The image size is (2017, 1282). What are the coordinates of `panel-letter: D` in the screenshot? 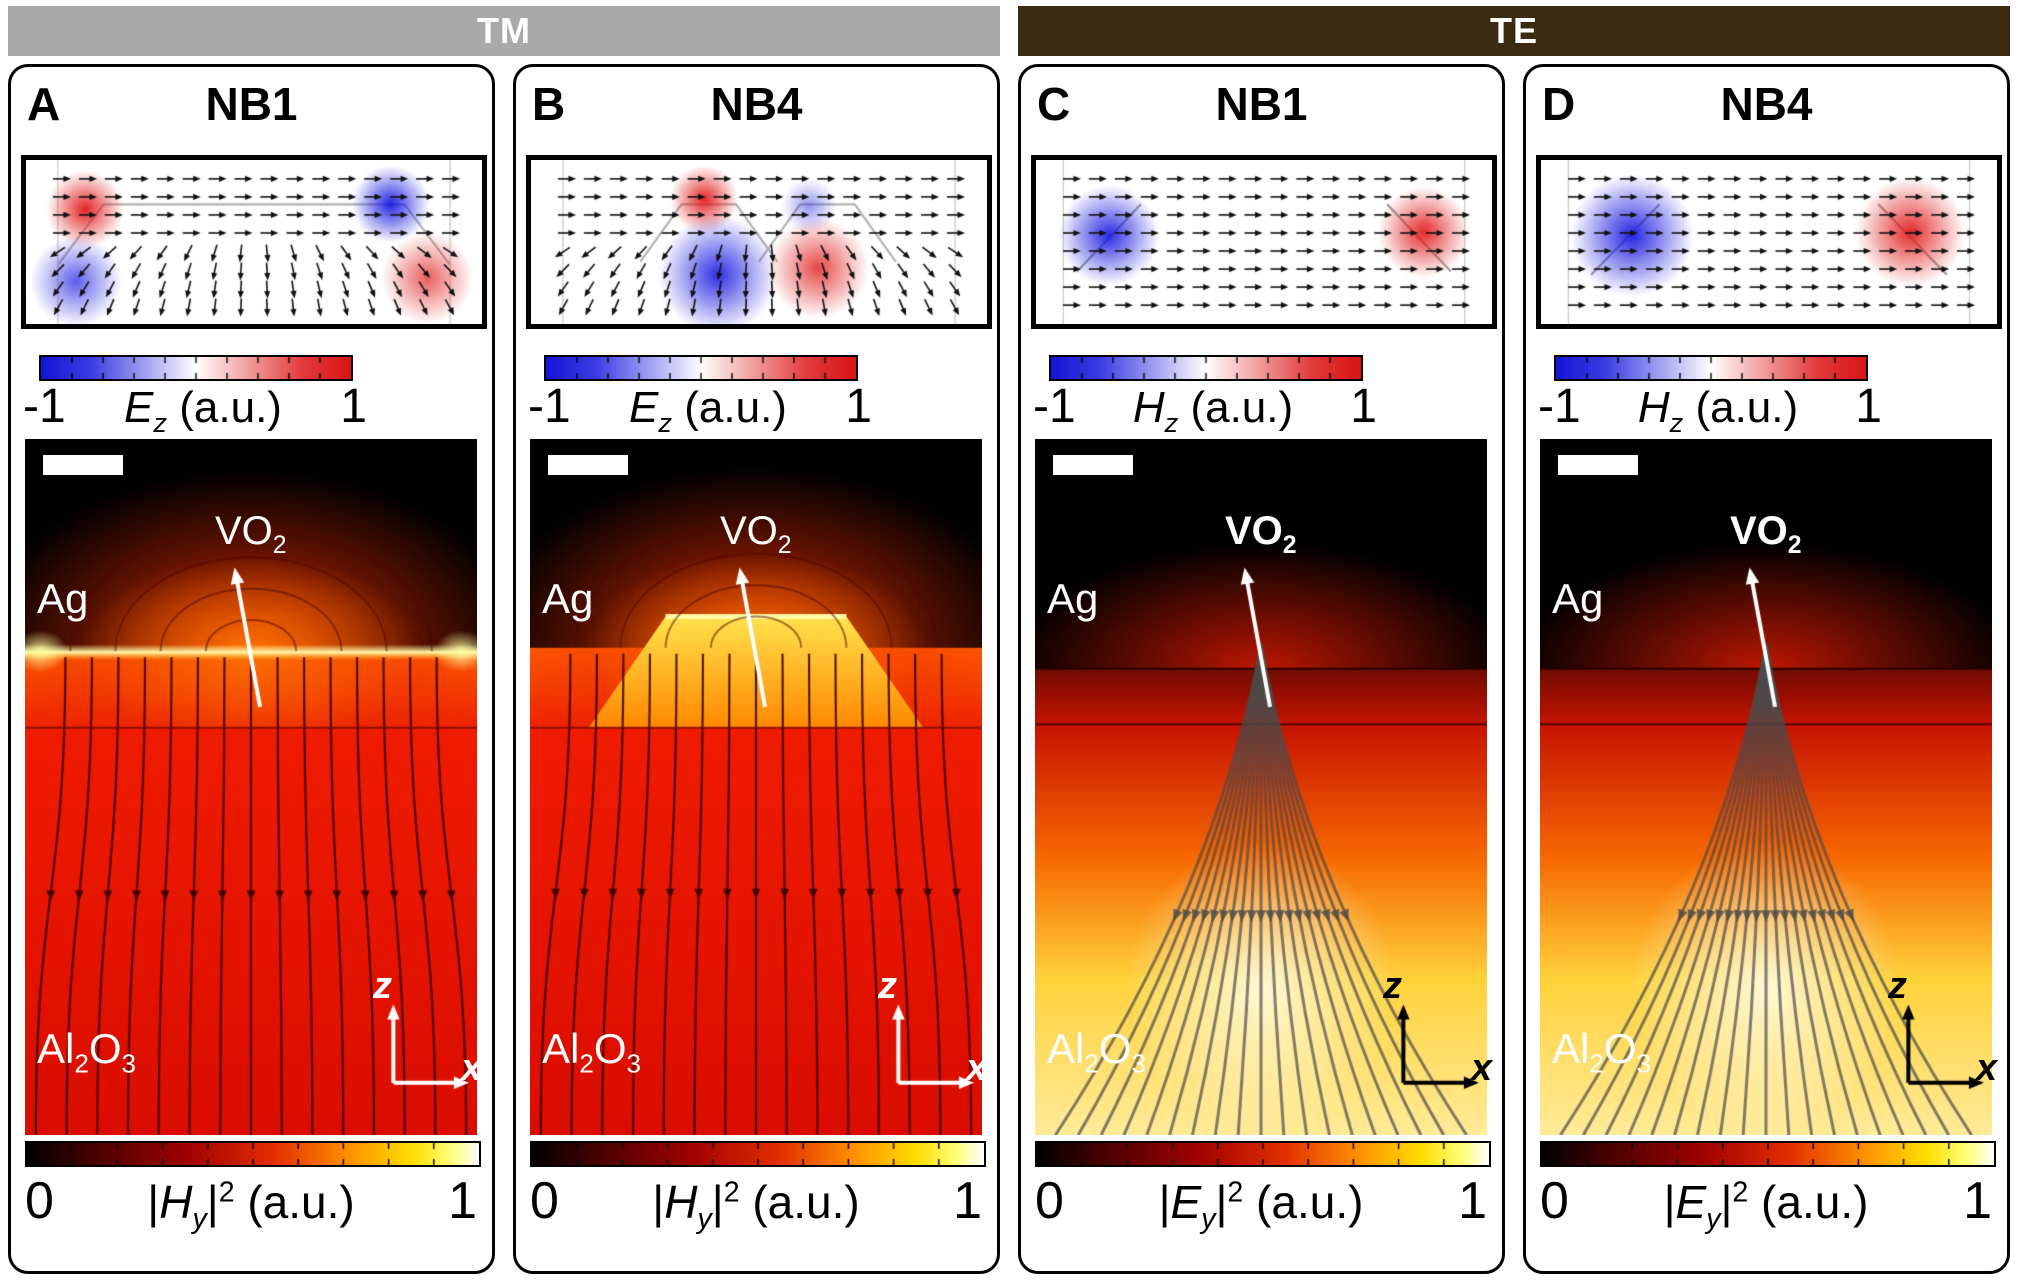 It's located at (1559, 104).